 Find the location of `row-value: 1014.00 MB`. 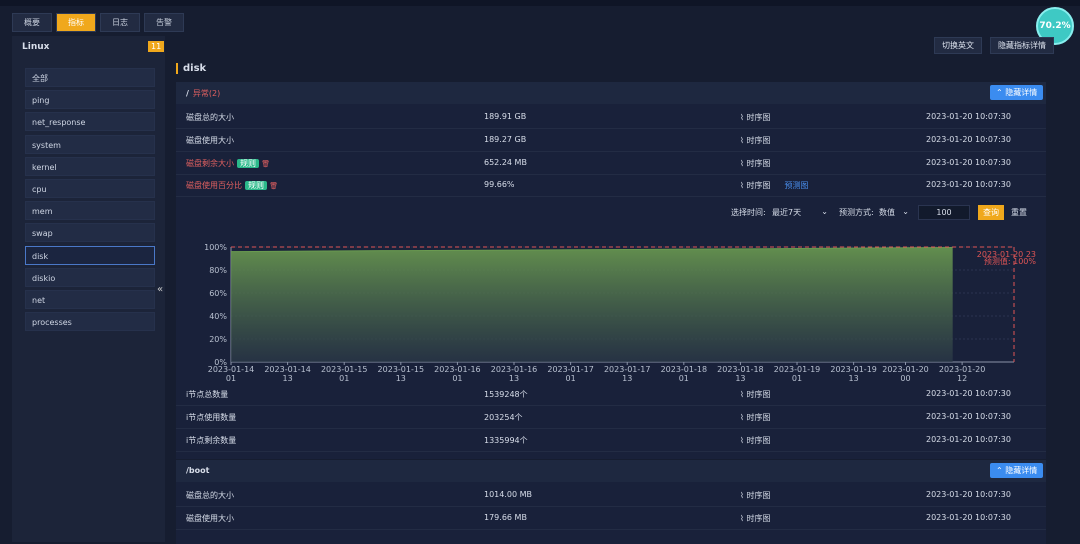

row-value: 1014.00 MB is located at coordinates (508, 494).